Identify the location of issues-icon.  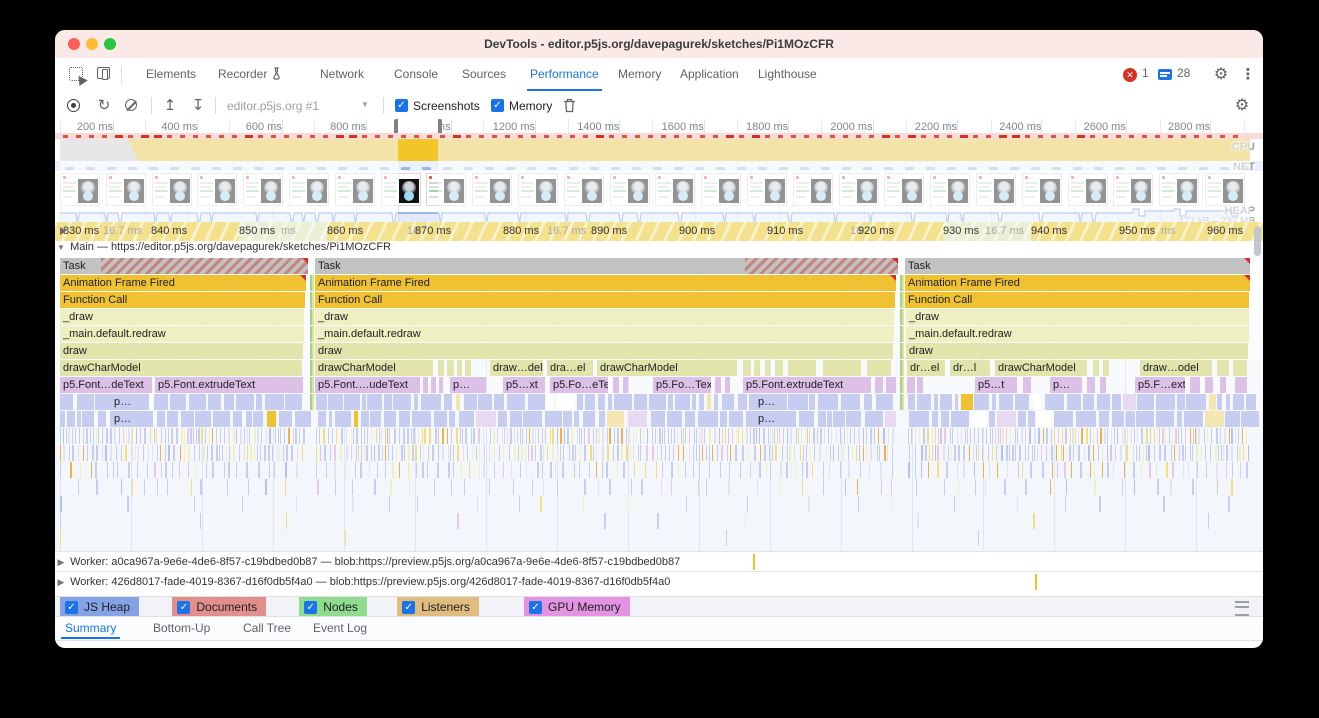
(1165, 74).